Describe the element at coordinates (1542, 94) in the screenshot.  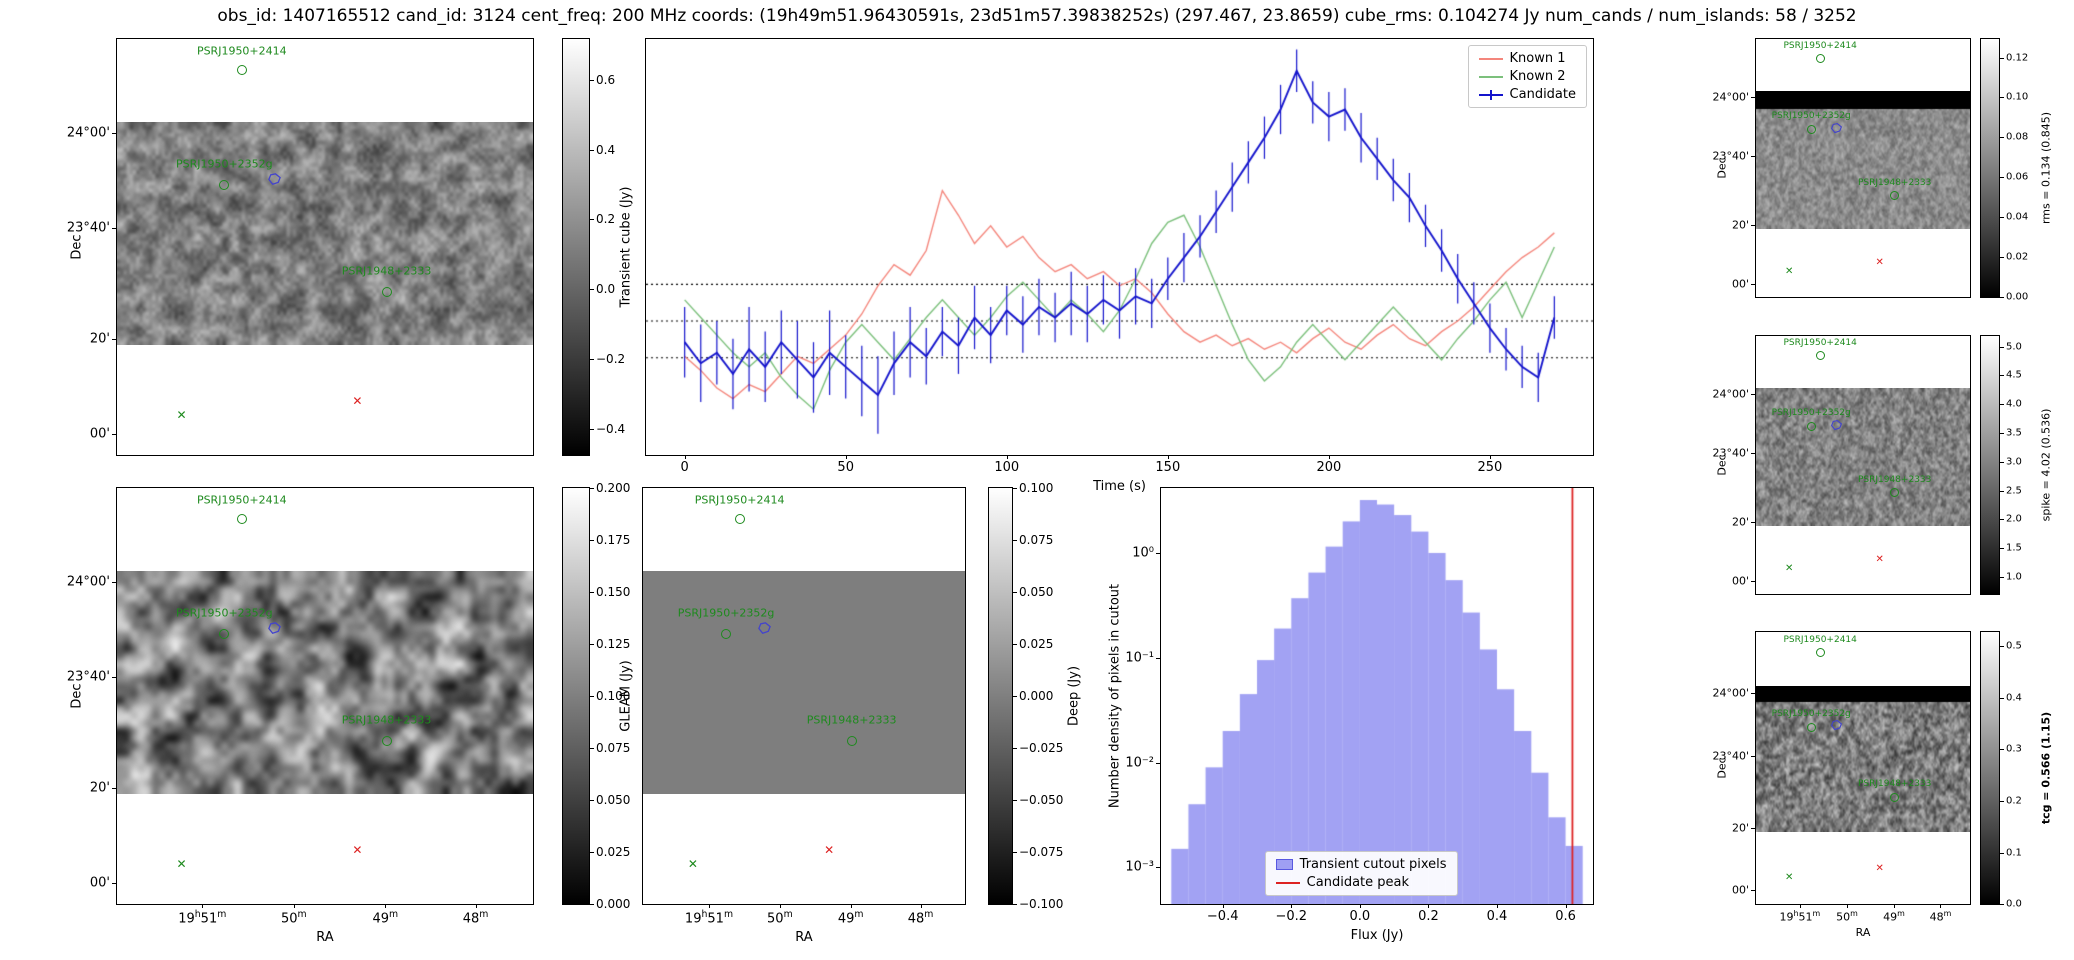
I see `legend-label: Candidate` at that location.